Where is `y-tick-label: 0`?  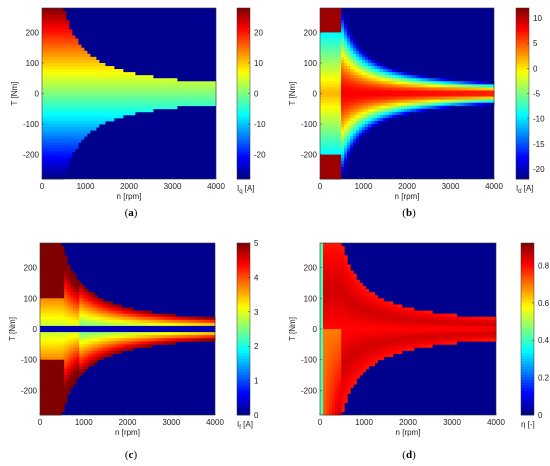
y-tick-label: 0 is located at coordinates (315, 94).